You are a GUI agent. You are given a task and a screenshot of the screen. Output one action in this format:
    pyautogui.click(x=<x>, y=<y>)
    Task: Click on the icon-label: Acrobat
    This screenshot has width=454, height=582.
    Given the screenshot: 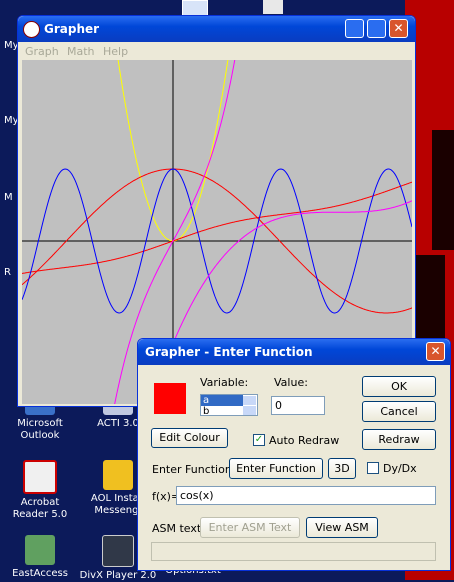 What is the action you would take?
    pyautogui.click(x=40, y=502)
    